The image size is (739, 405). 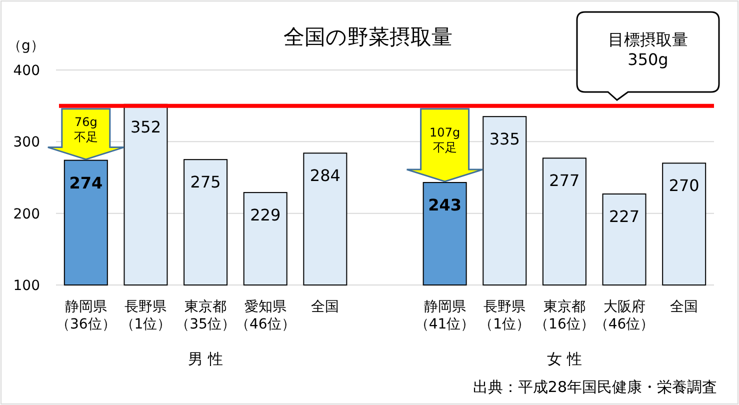 What do you see at coordinates (564, 315) in the screenshot?
I see `x-tick-label: 東京都（16位）` at bounding box center [564, 315].